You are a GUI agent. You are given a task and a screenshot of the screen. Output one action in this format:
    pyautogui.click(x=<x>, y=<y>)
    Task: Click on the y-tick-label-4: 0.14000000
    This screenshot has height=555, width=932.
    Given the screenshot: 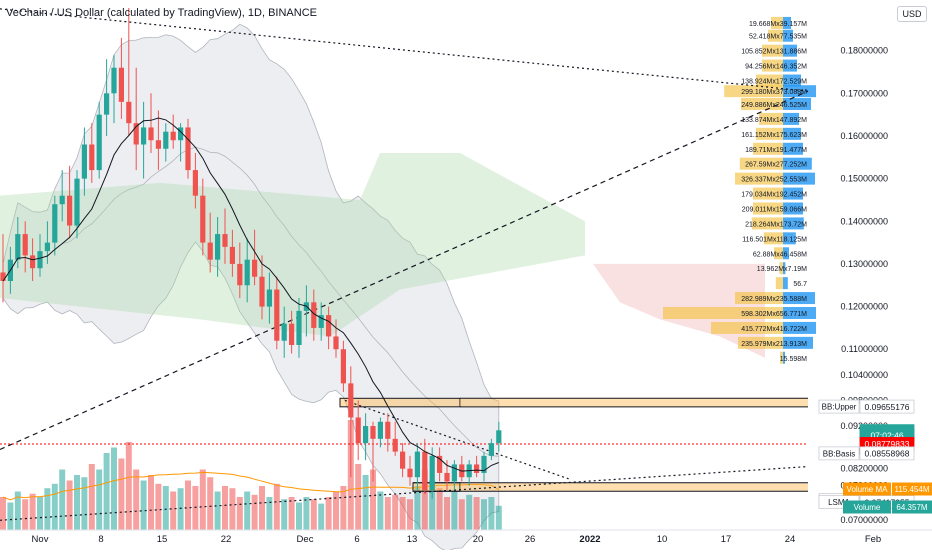 What is the action you would take?
    pyautogui.click(x=864, y=221)
    